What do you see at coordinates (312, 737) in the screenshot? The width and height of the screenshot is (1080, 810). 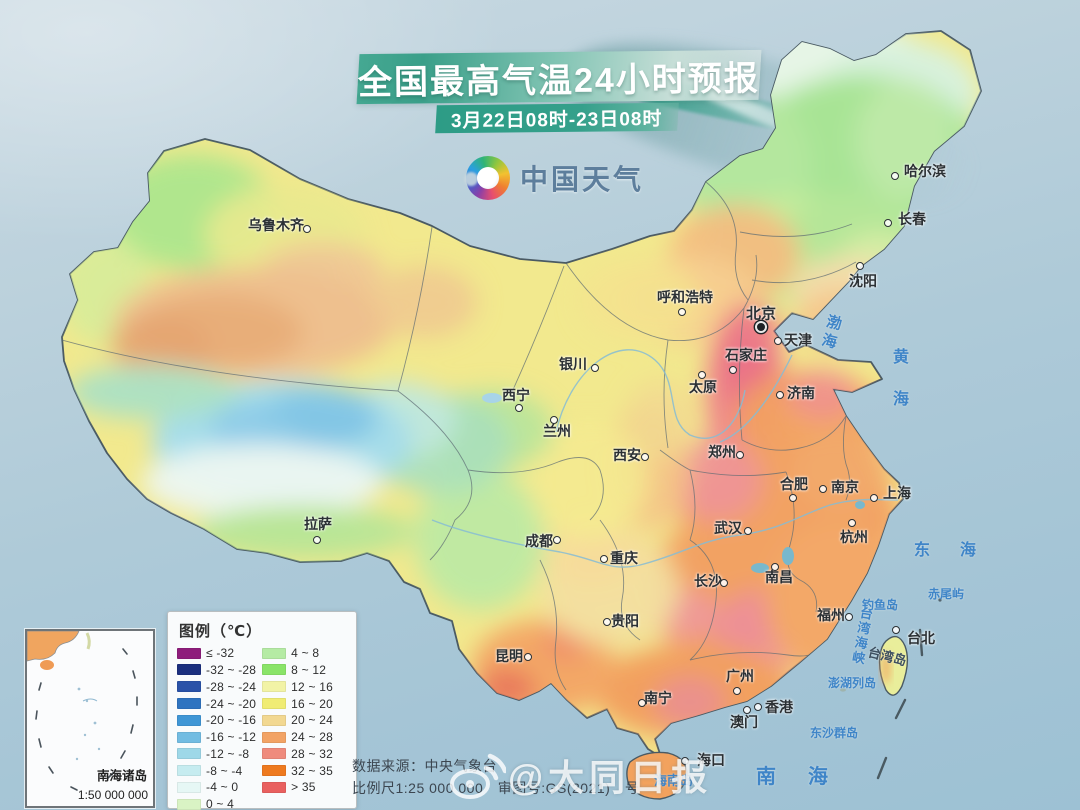 I see `legend-range-label: 24 ~ 28` at bounding box center [312, 737].